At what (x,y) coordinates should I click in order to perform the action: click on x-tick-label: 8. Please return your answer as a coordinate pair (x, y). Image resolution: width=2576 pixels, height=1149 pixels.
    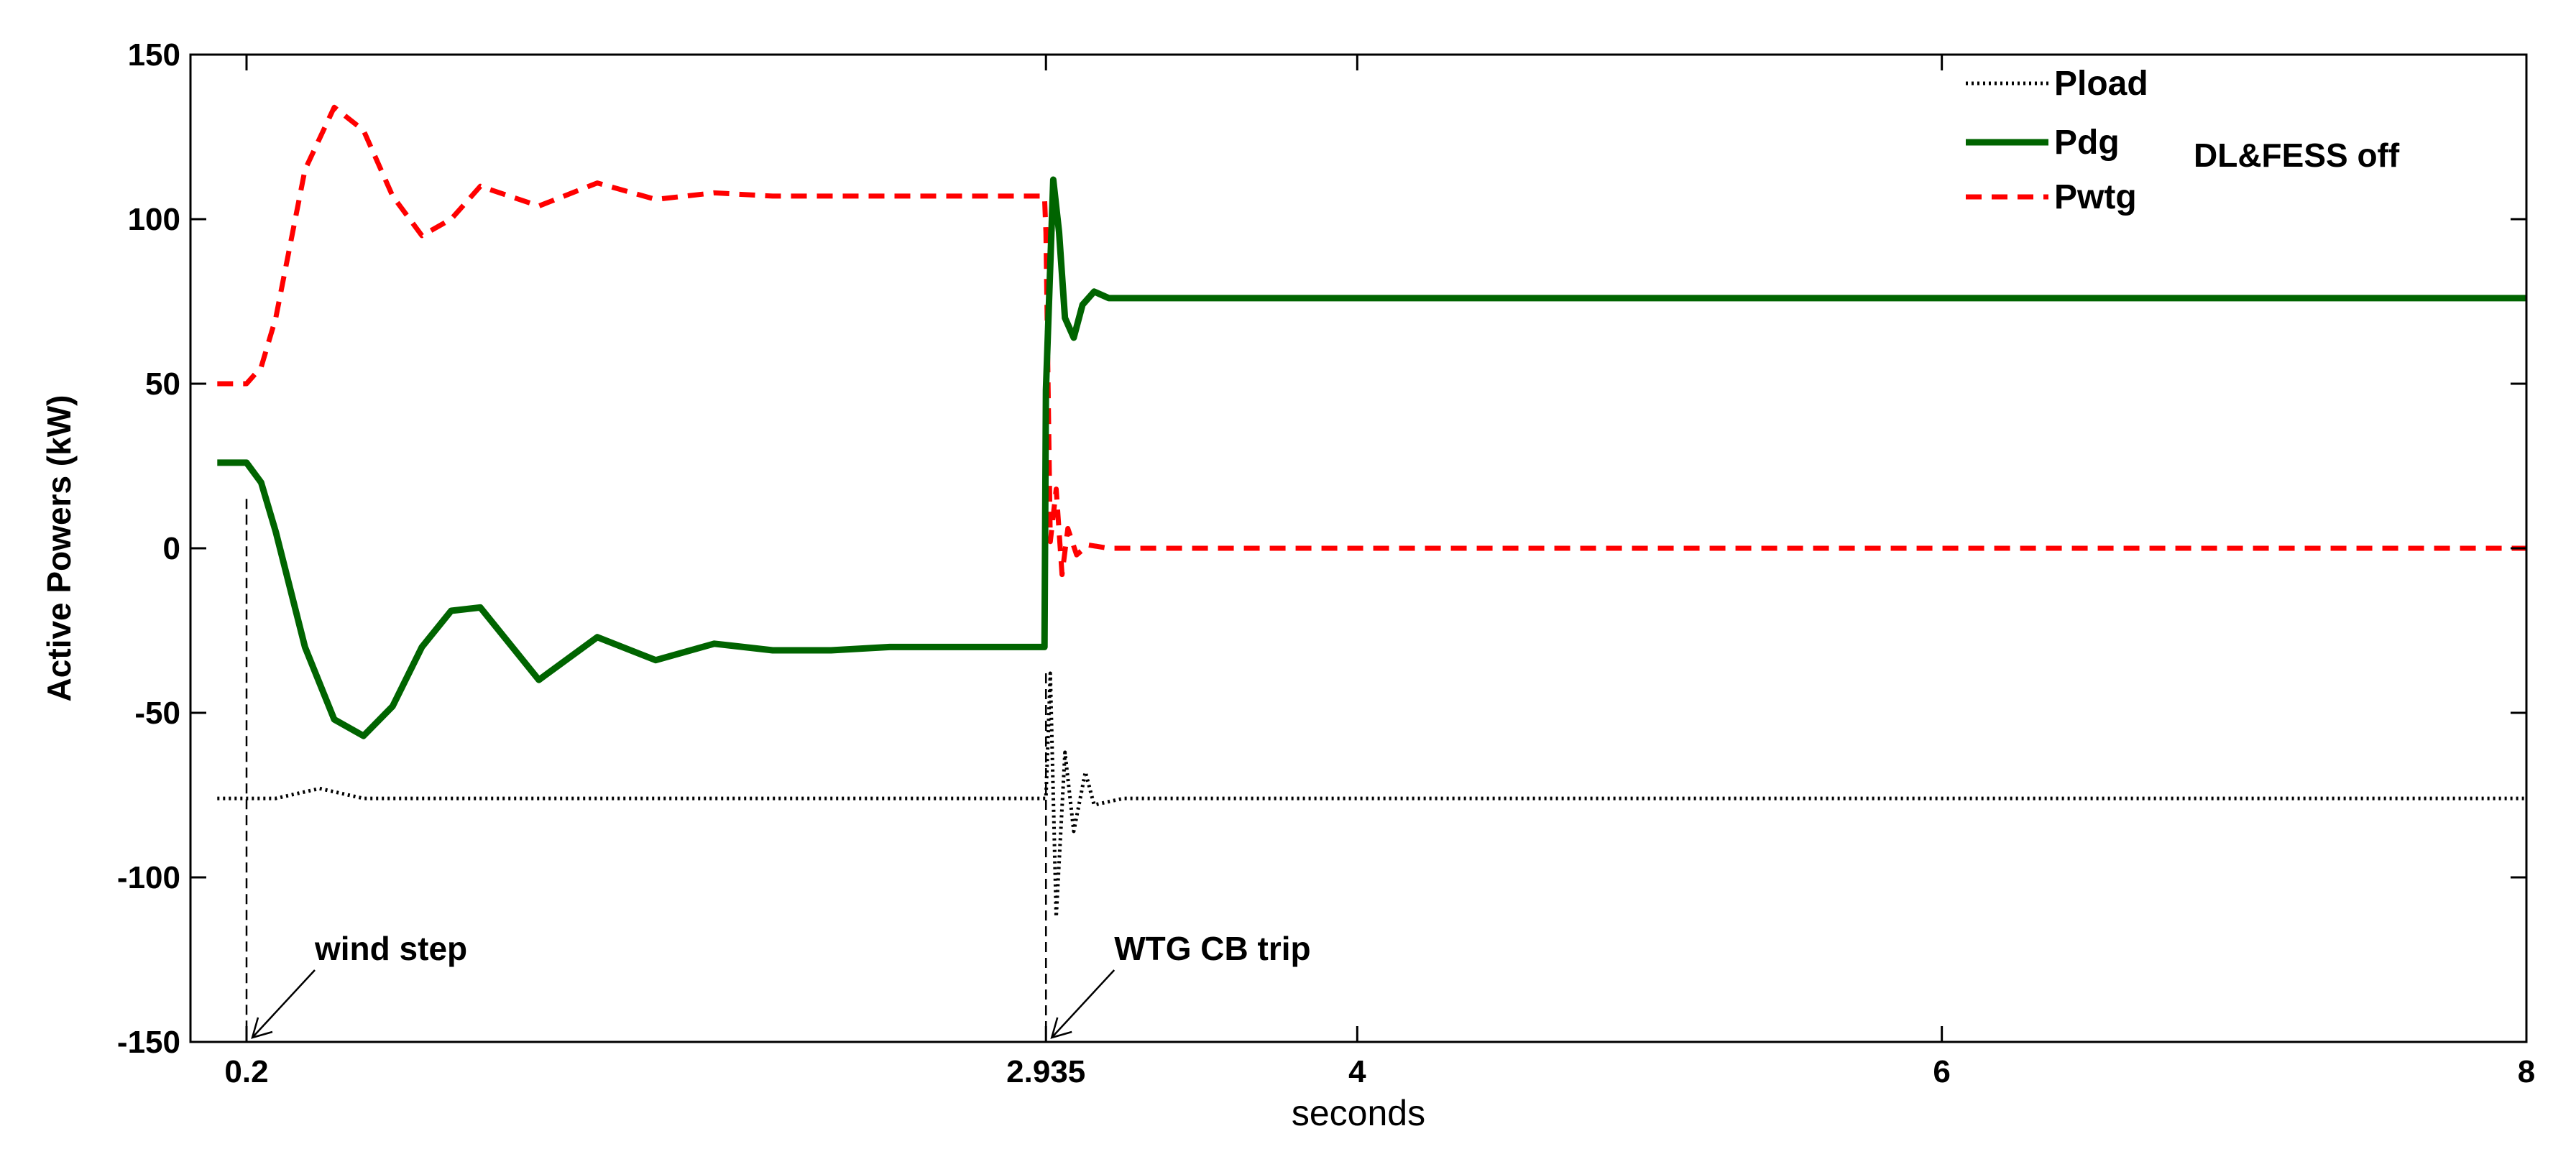
    Looking at the image, I should click on (2526, 1071).